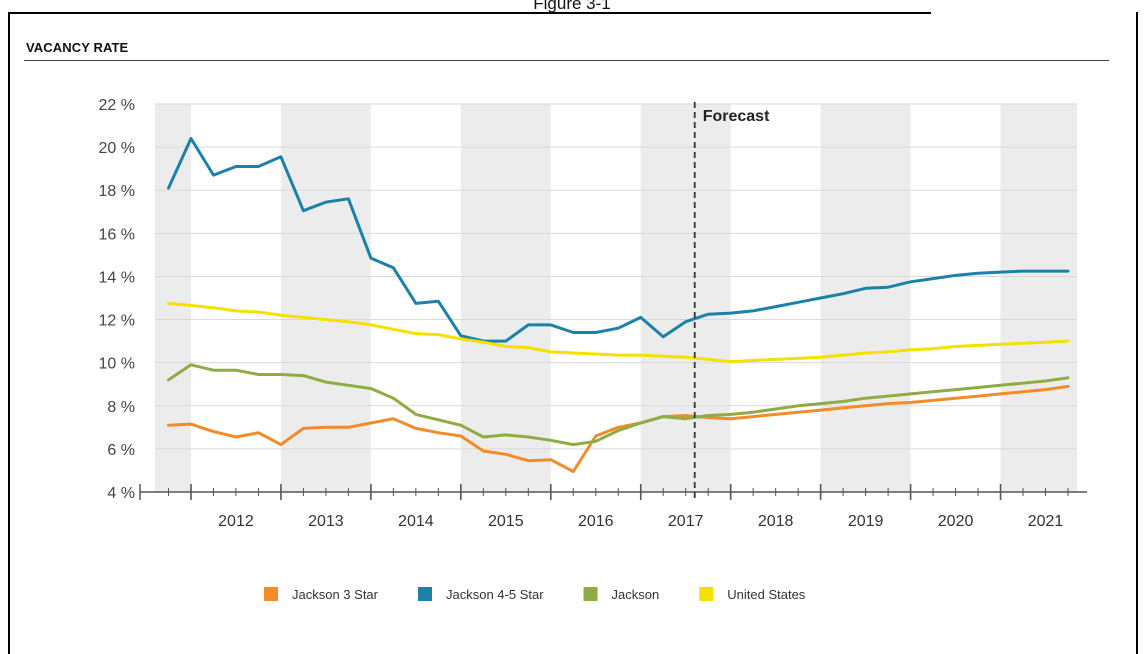  What do you see at coordinates (326, 521) in the screenshot?
I see `x-tick-label: 2013` at bounding box center [326, 521].